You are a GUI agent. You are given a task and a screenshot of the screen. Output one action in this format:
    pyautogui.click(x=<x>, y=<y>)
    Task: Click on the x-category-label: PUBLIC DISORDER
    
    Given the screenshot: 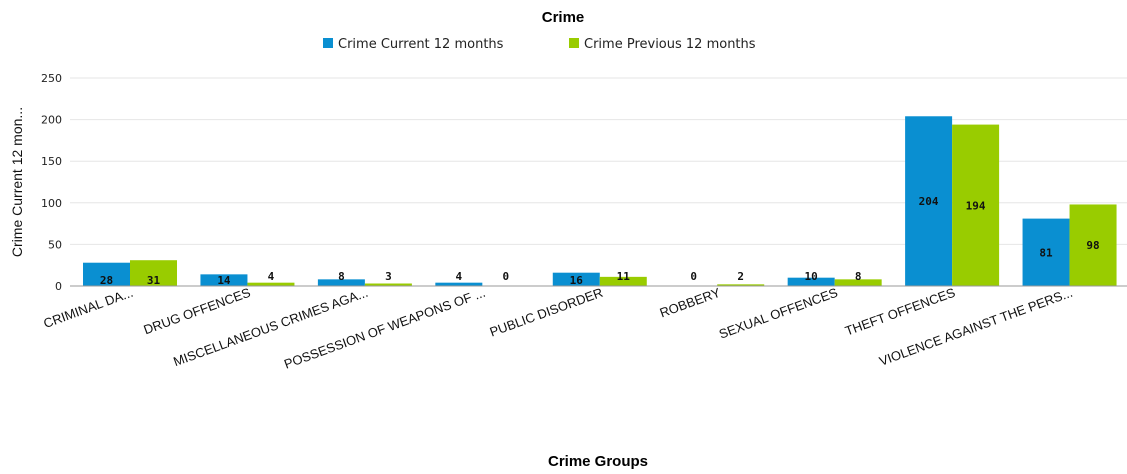 What is the action you would take?
    pyautogui.click(x=546, y=312)
    